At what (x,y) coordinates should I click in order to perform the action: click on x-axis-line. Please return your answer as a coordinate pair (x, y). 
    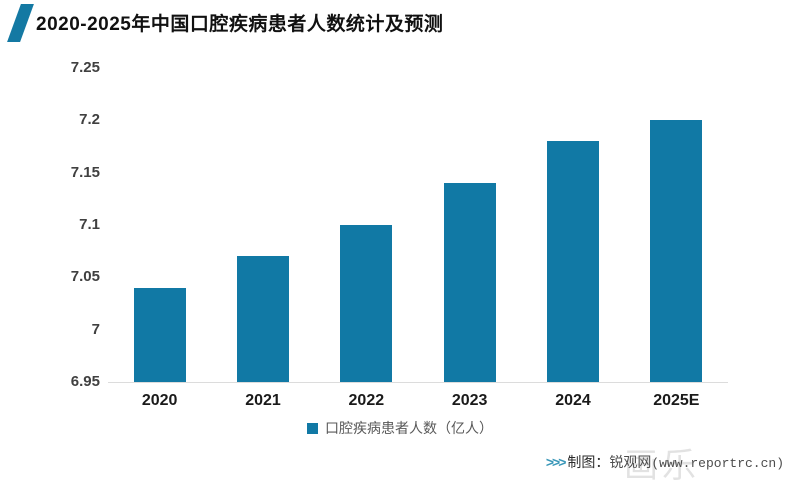
    Looking at the image, I should click on (418, 382).